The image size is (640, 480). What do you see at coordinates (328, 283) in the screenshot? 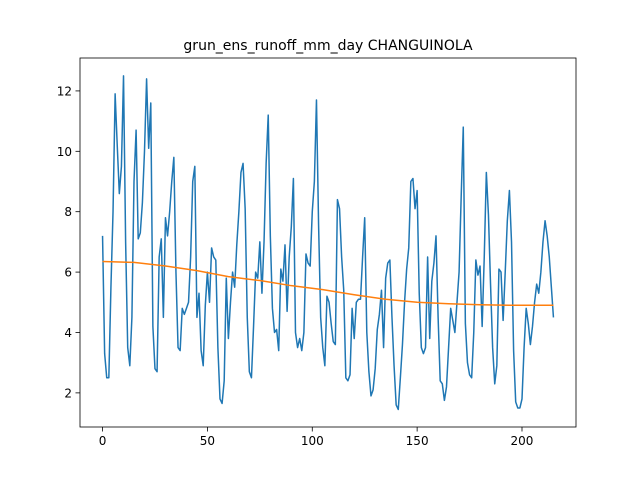
I see `line-series` at bounding box center [328, 283].